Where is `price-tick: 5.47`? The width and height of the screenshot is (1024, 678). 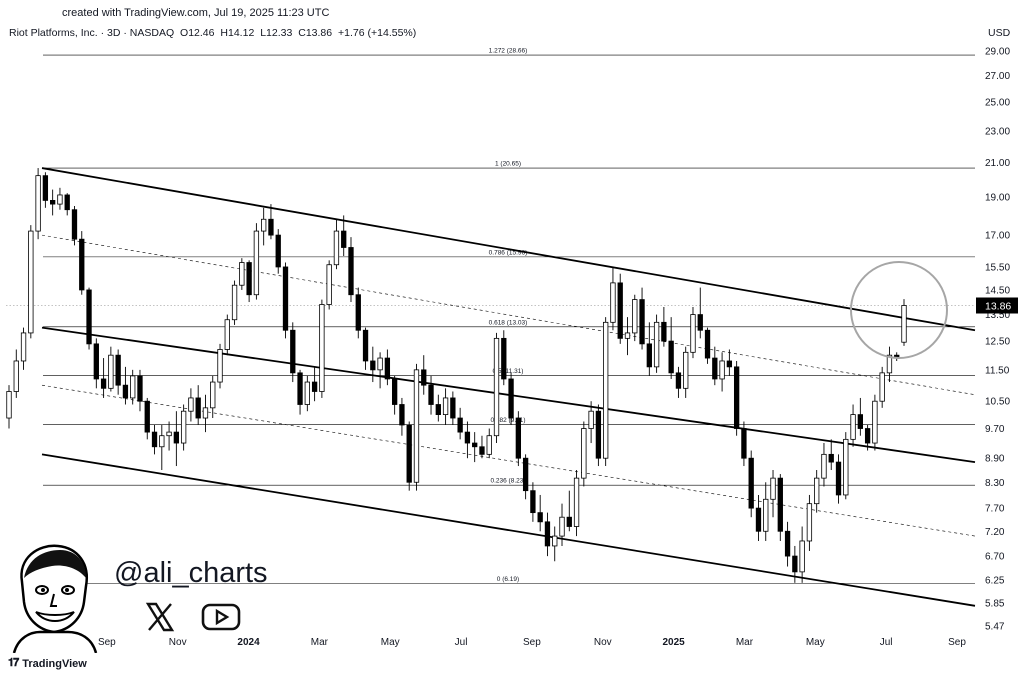 price-tick: 5.47 is located at coordinates (995, 627).